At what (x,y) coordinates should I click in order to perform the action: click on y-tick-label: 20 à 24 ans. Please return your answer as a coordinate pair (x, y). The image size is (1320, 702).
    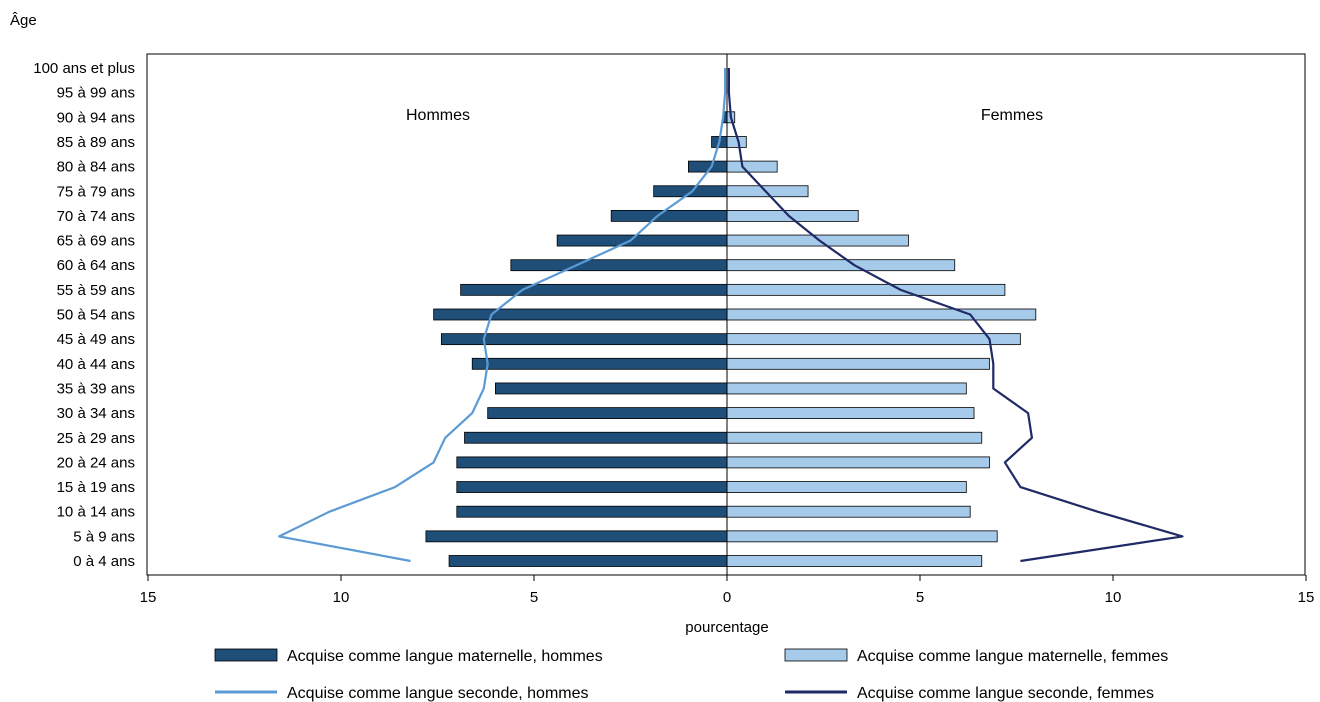
    Looking at the image, I should click on (96, 462).